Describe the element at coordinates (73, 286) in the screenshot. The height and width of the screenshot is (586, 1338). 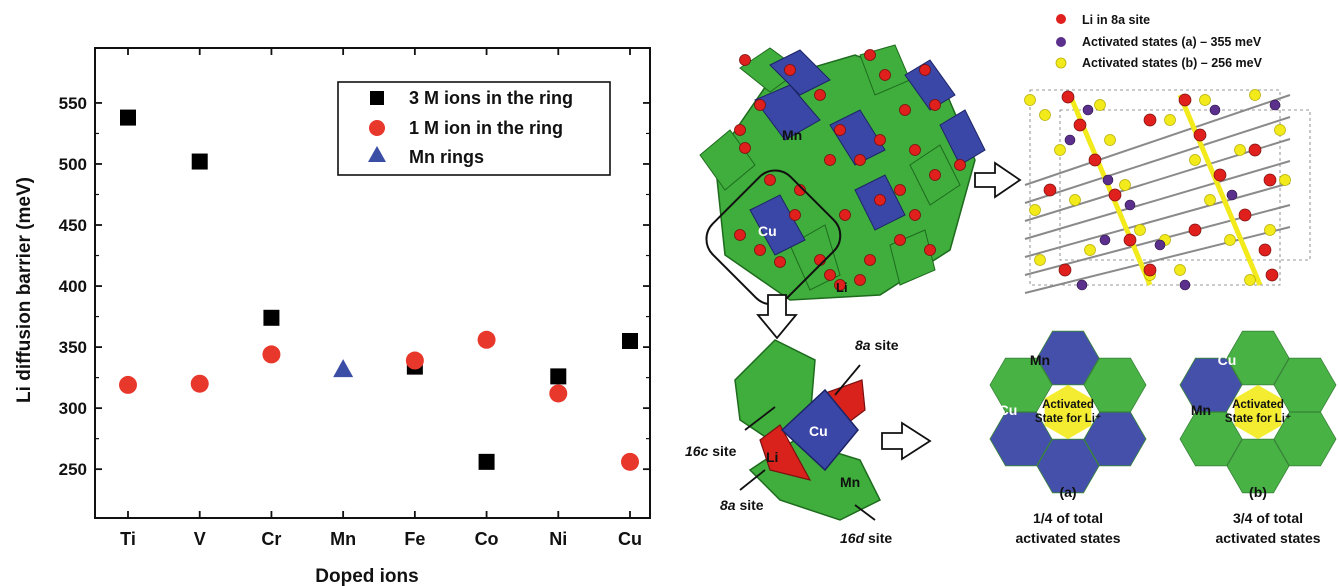
I see `y-tick-label: 400` at that location.